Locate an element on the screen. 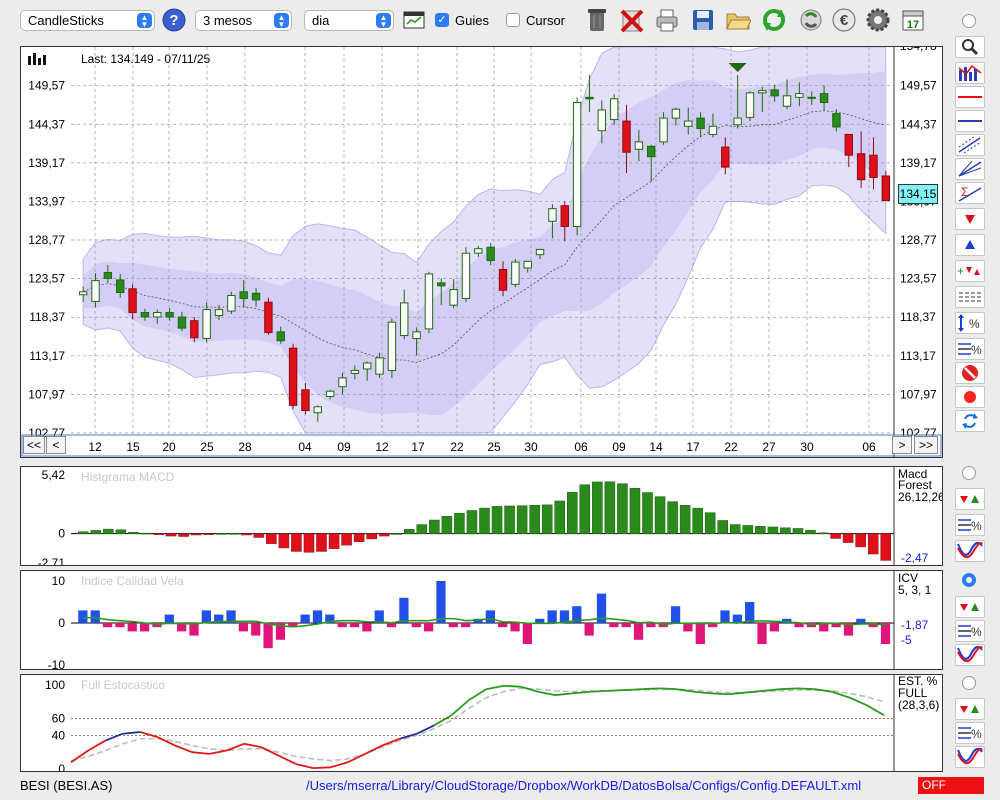 This screenshot has width=1000, height=800. cursor-checkbox is located at coordinates (513, 20).